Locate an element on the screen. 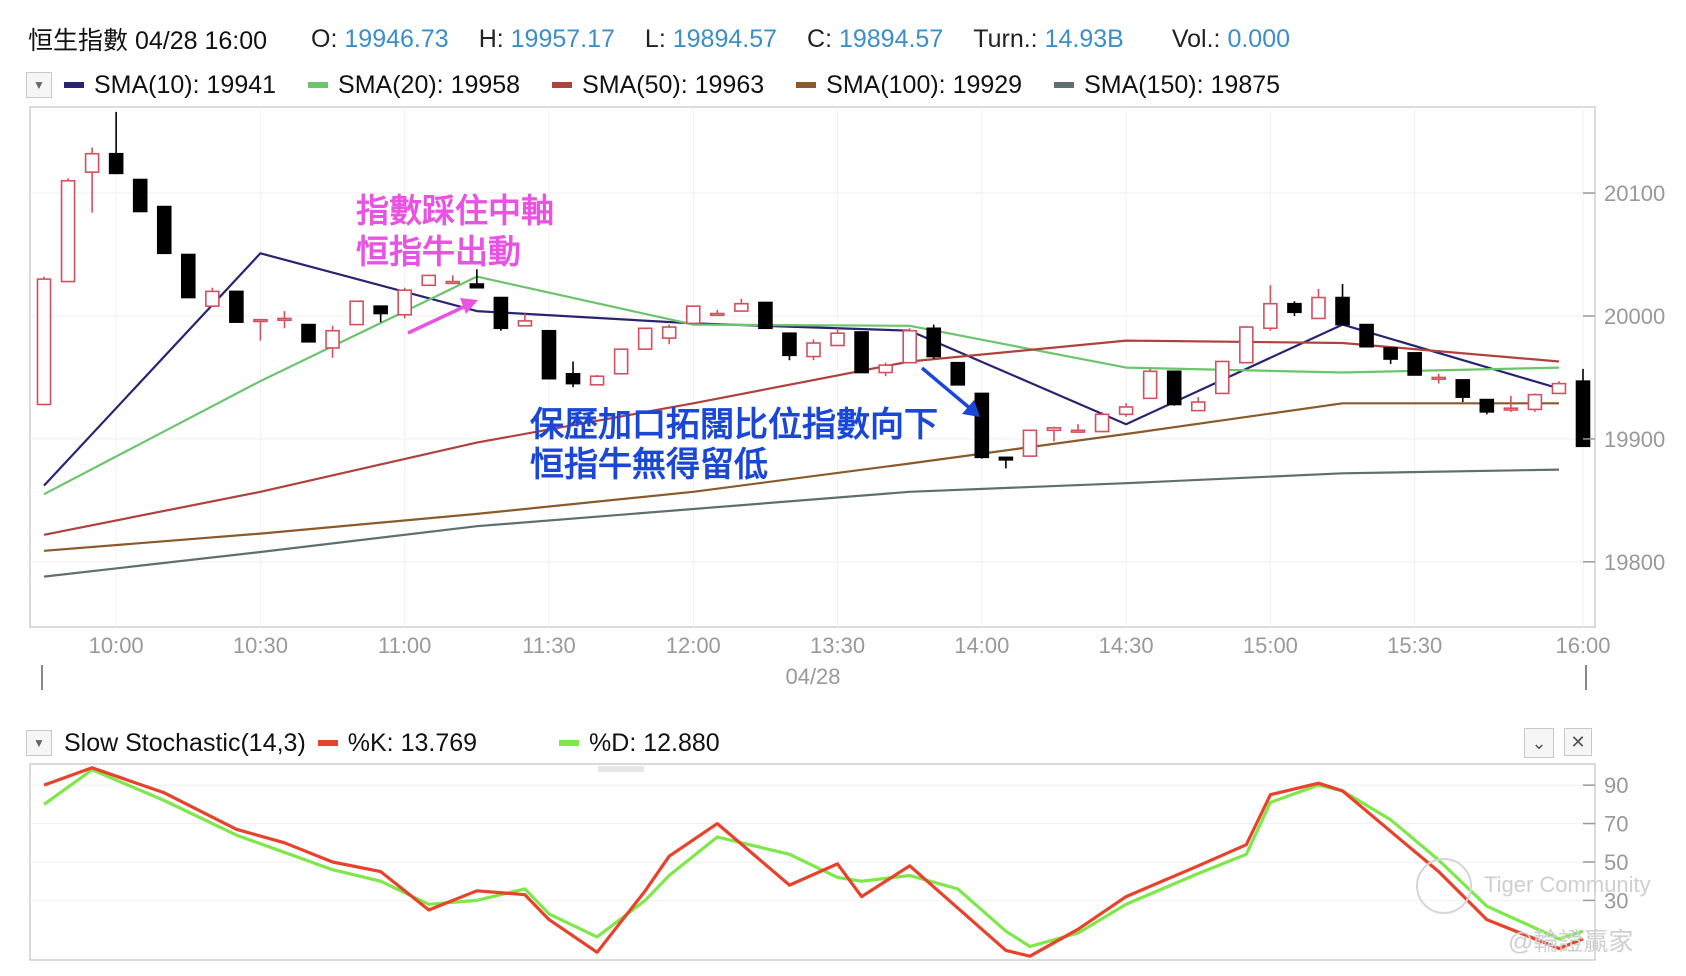  volume-label: Vol.: is located at coordinates (1196, 38).